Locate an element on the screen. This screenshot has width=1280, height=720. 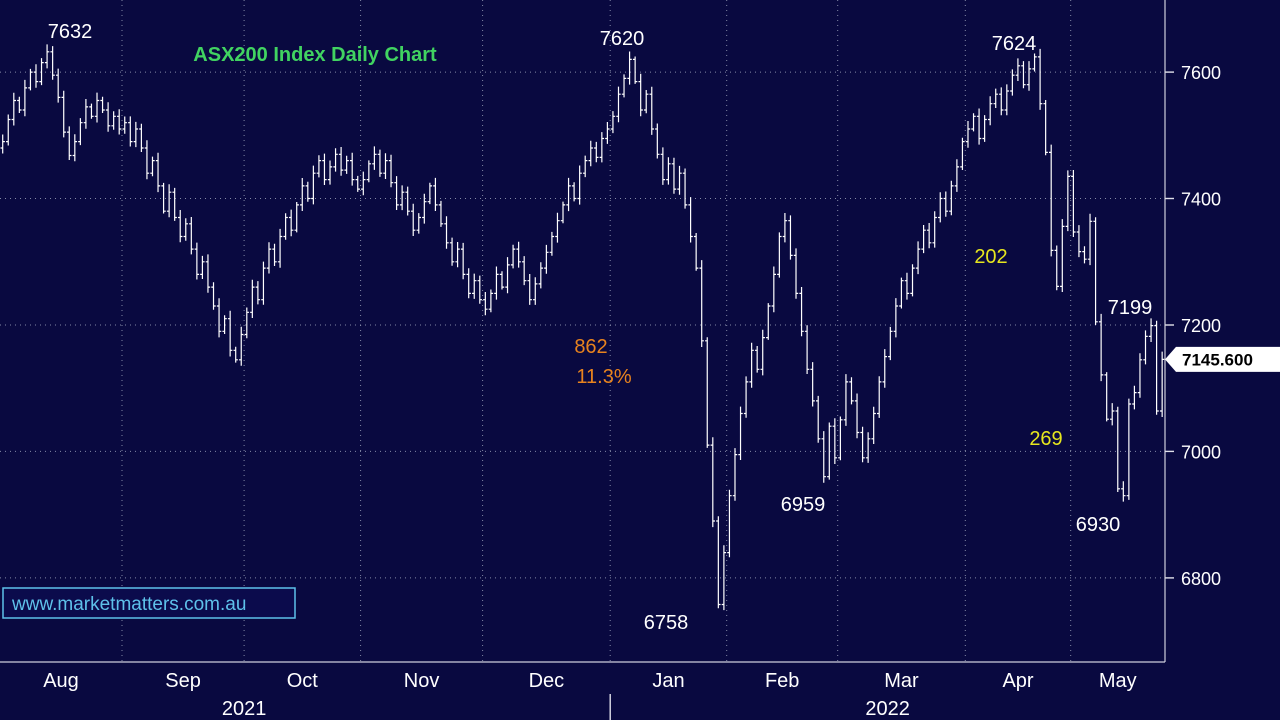
y-axis-label: 7400 is located at coordinates (1201, 200).